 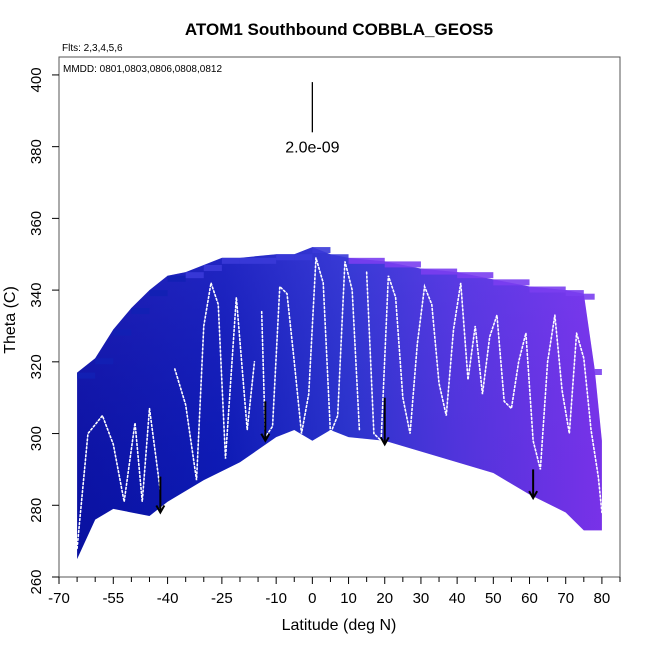 I want to click on dates-note: MMDD: 0801,0803,0806,0808,0812, so click(x=142, y=69).